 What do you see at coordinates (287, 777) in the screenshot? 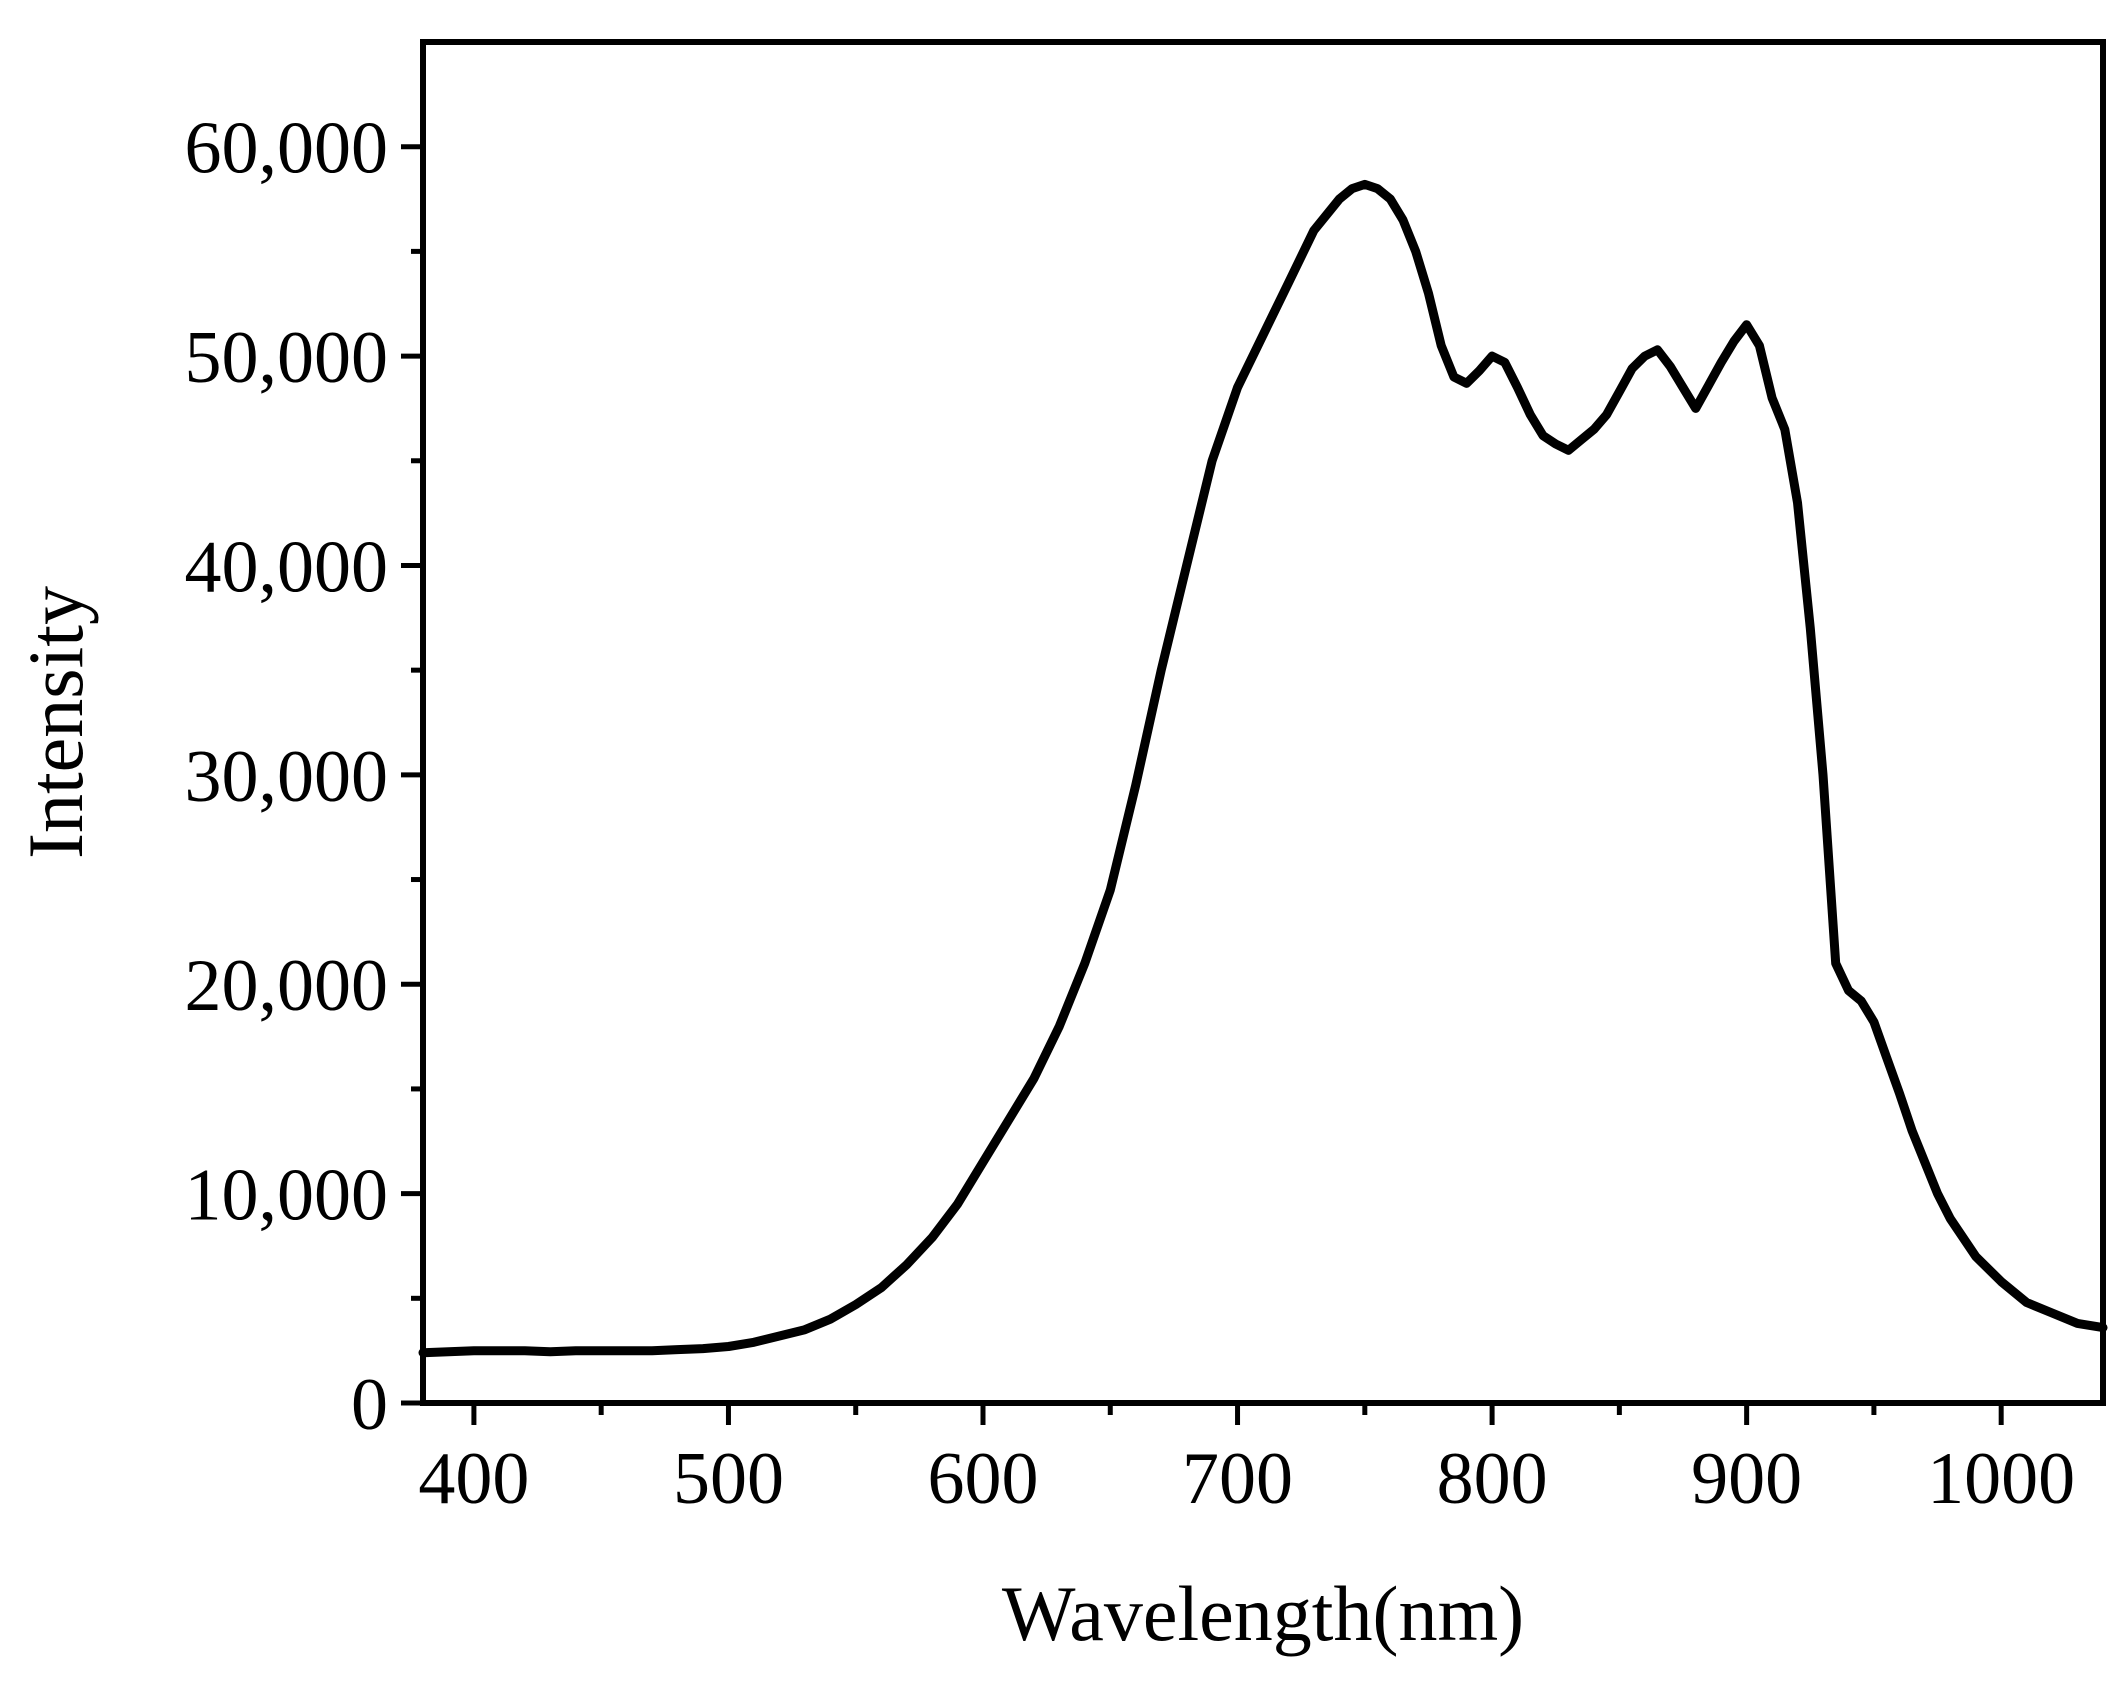
I see `y-tick-label: 30,000` at bounding box center [287, 777].